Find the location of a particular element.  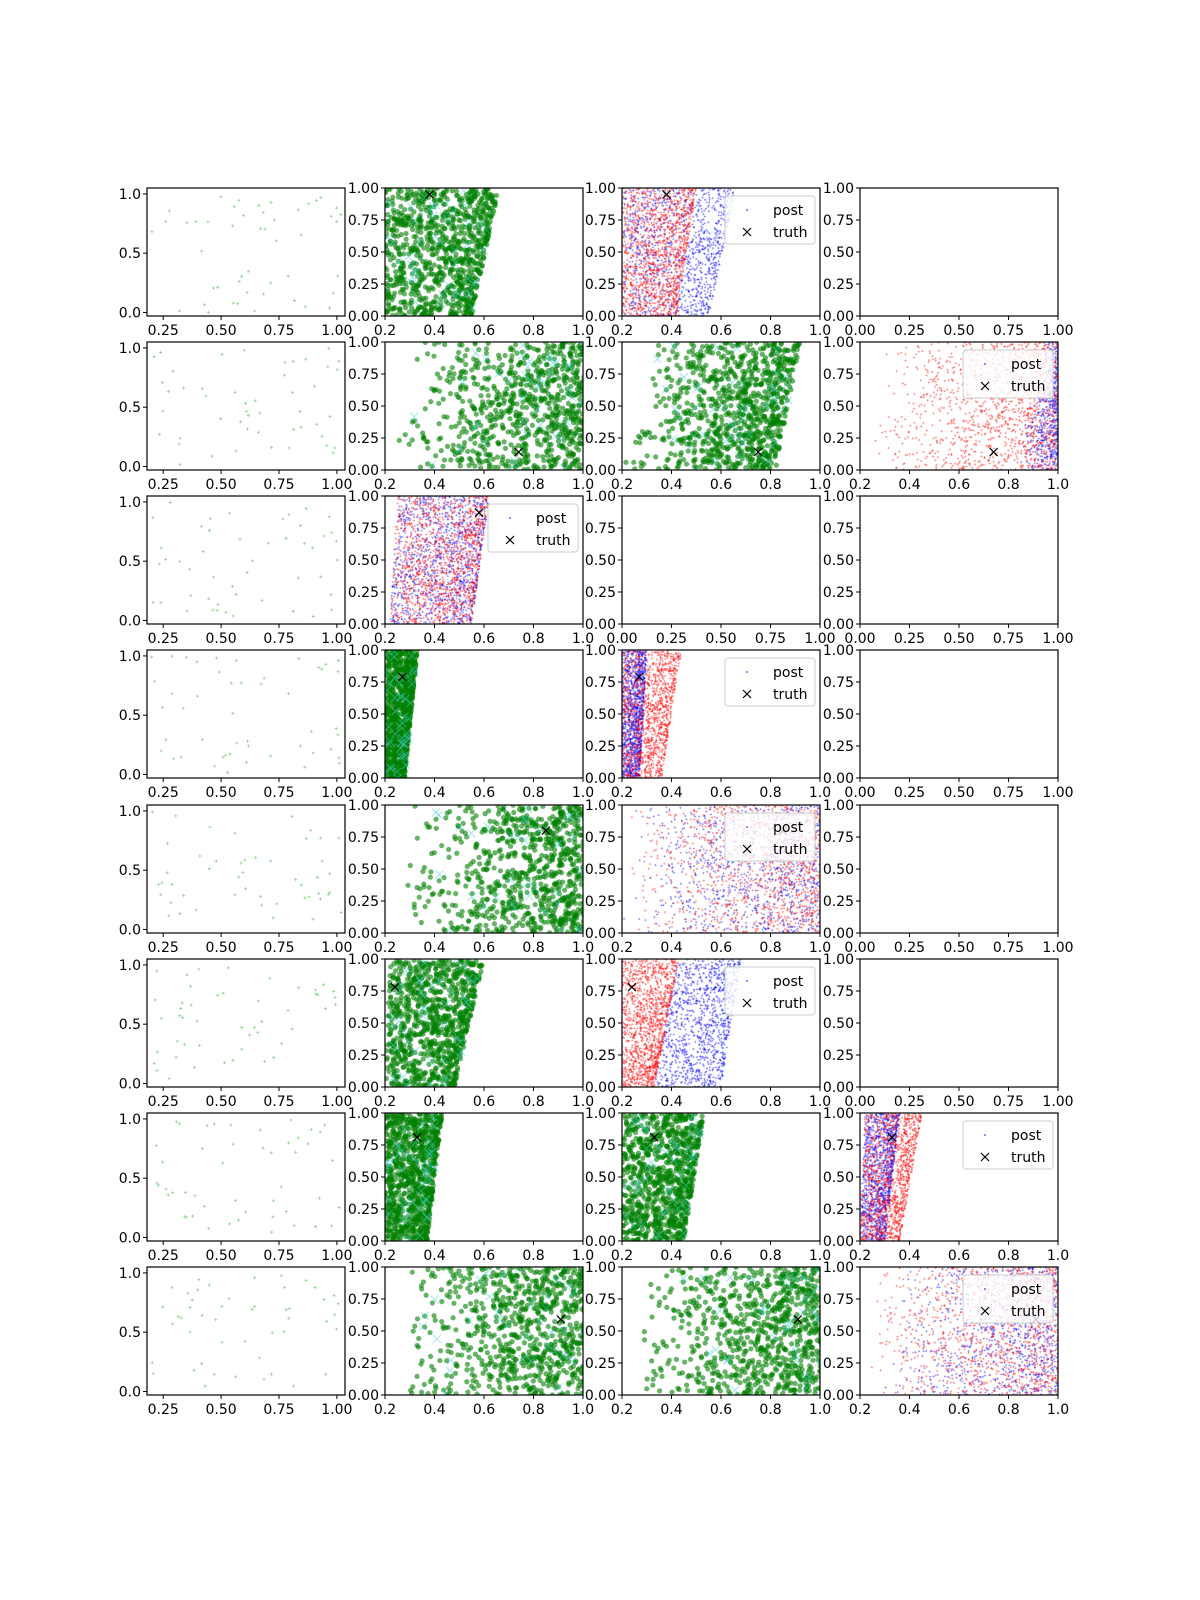

x-tick-label: 0.50 is located at coordinates (221, 485).